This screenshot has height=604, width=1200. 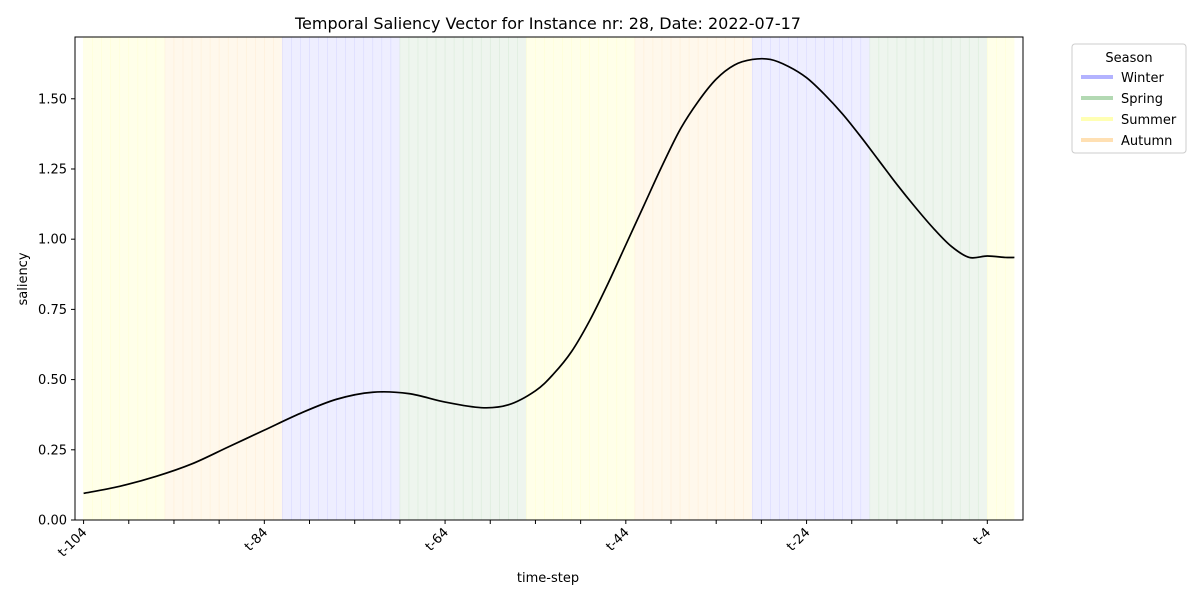 I want to click on x-tick-label: t-64, so click(x=437, y=539).